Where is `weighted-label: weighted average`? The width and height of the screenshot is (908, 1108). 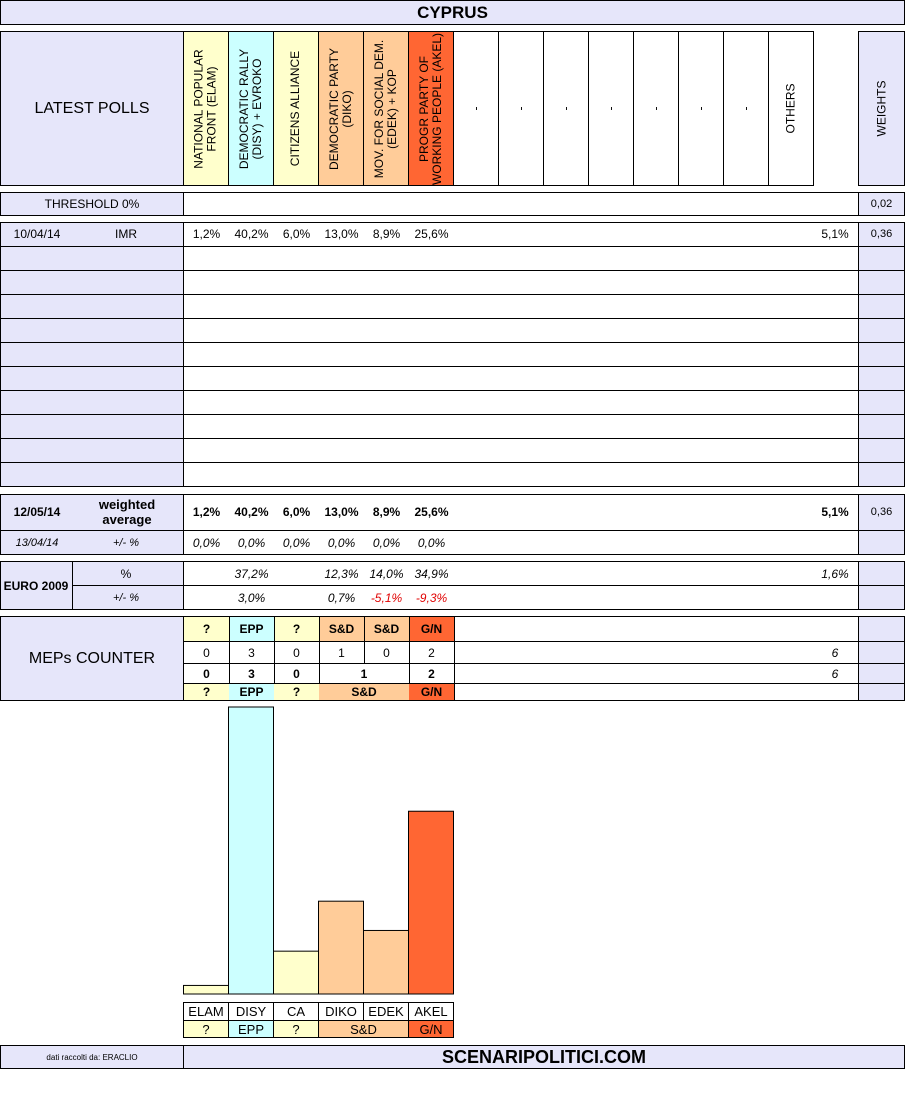 weighted-label: weighted average is located at coordinates (127, 512).